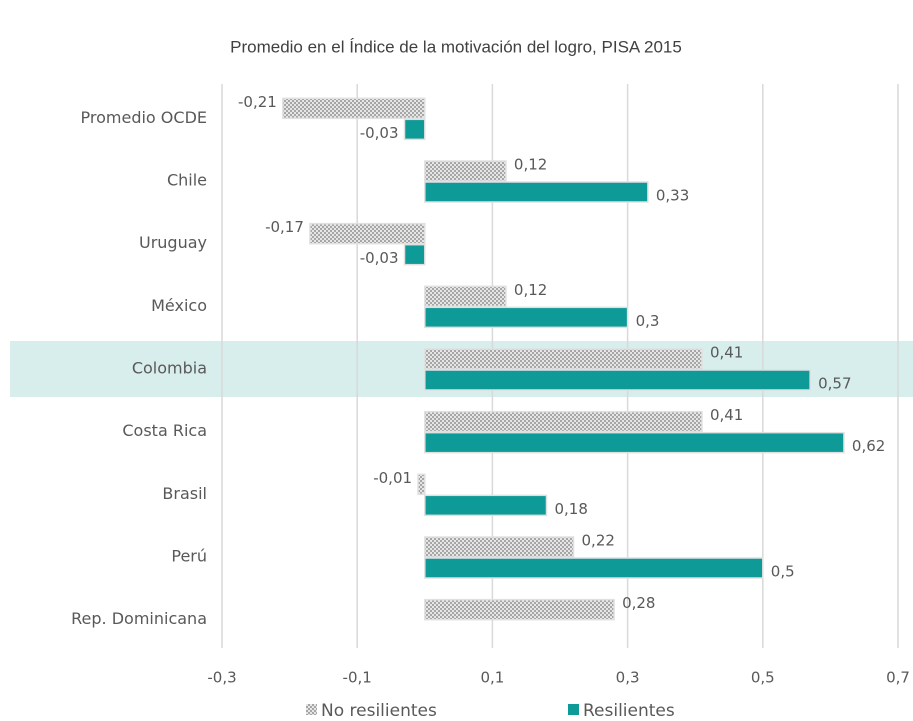  Describe the element at coordinates (763, 678) in the screenshot. I see `x-tick-label: 0,5` at that location.